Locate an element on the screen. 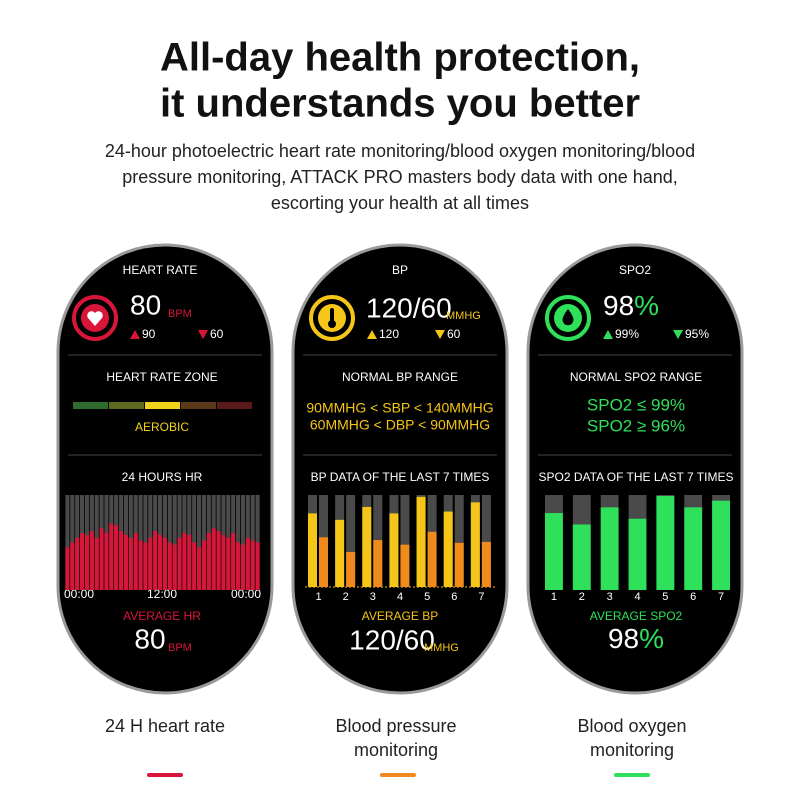 The image size is (800, 805). section-title: NORMAL BP RANGE is located at coordinates (400, 377).